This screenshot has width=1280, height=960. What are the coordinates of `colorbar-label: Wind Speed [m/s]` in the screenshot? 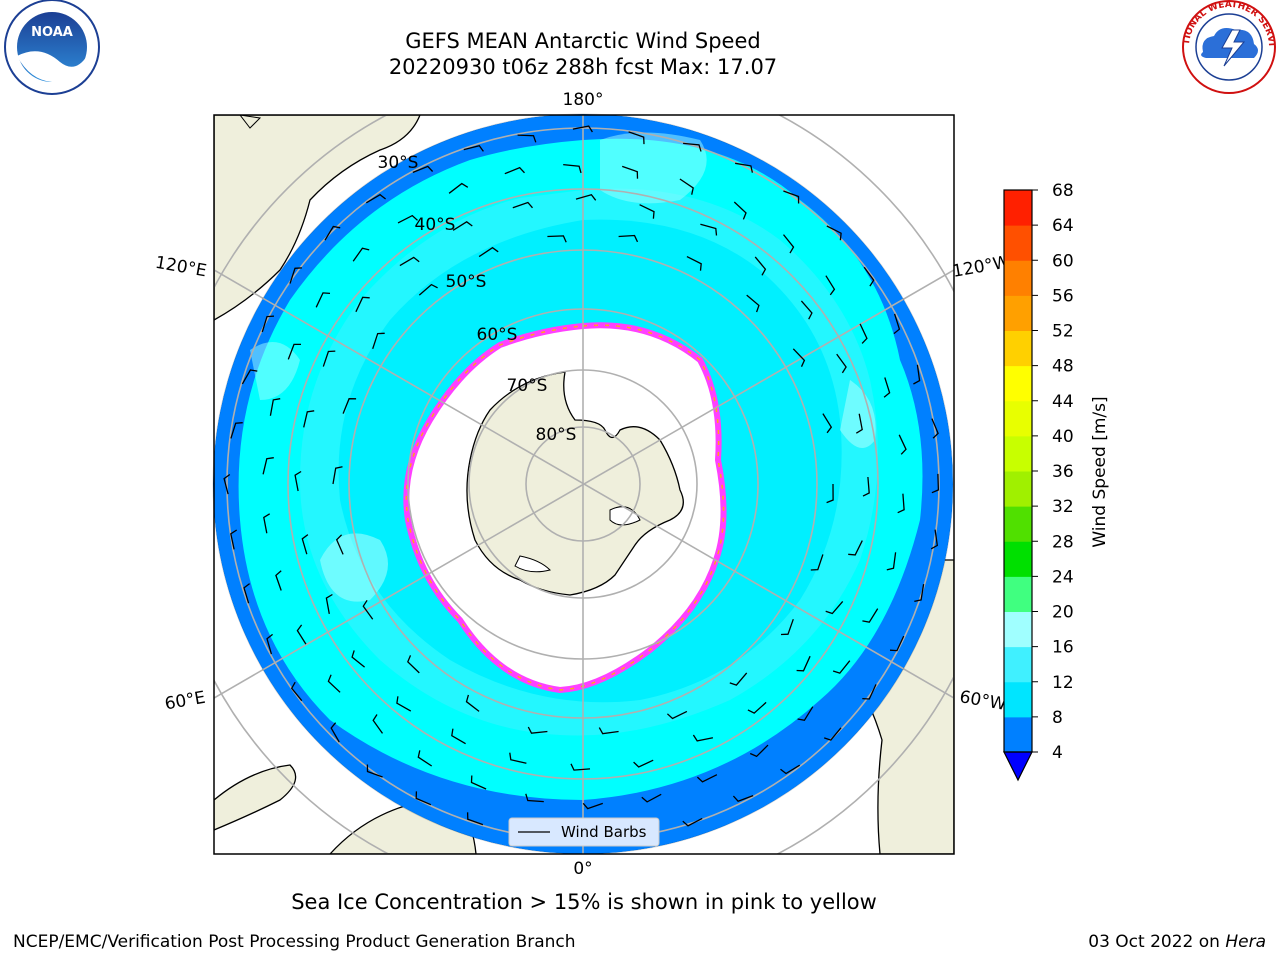 It's located at (1100, 471).